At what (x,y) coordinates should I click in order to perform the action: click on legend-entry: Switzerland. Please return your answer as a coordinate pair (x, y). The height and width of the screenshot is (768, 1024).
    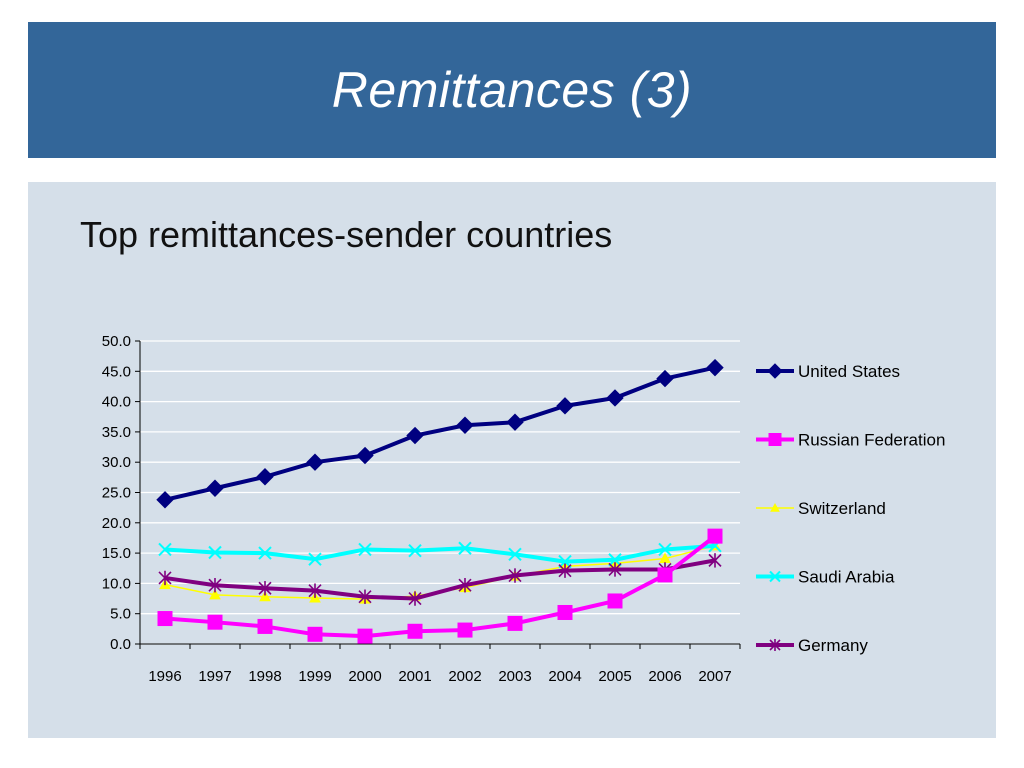
    Looking at the image, I should click on (821, 508).